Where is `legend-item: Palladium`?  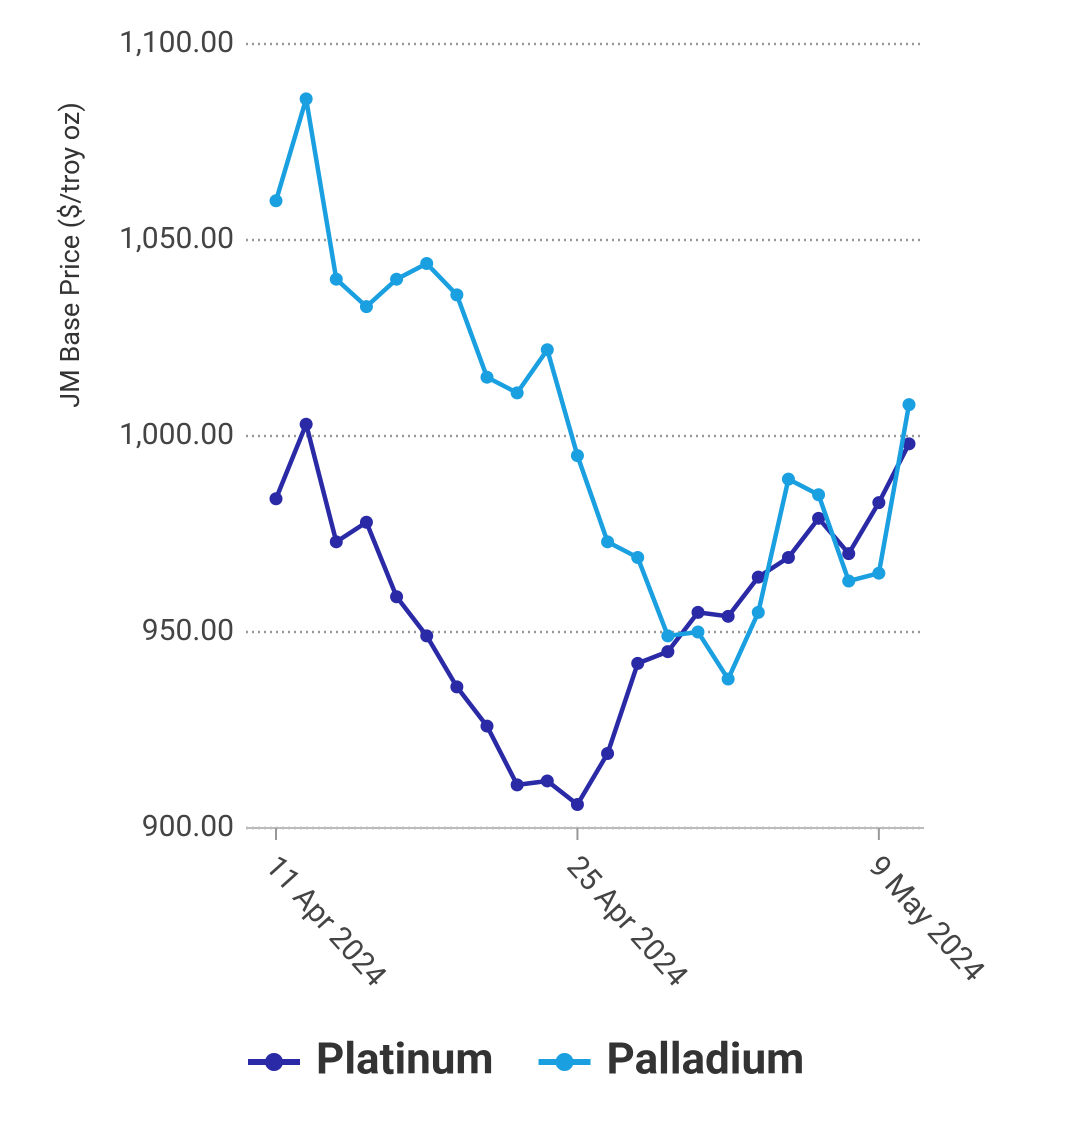
legend-item: Palladium is located at coordinates (671, 1059).